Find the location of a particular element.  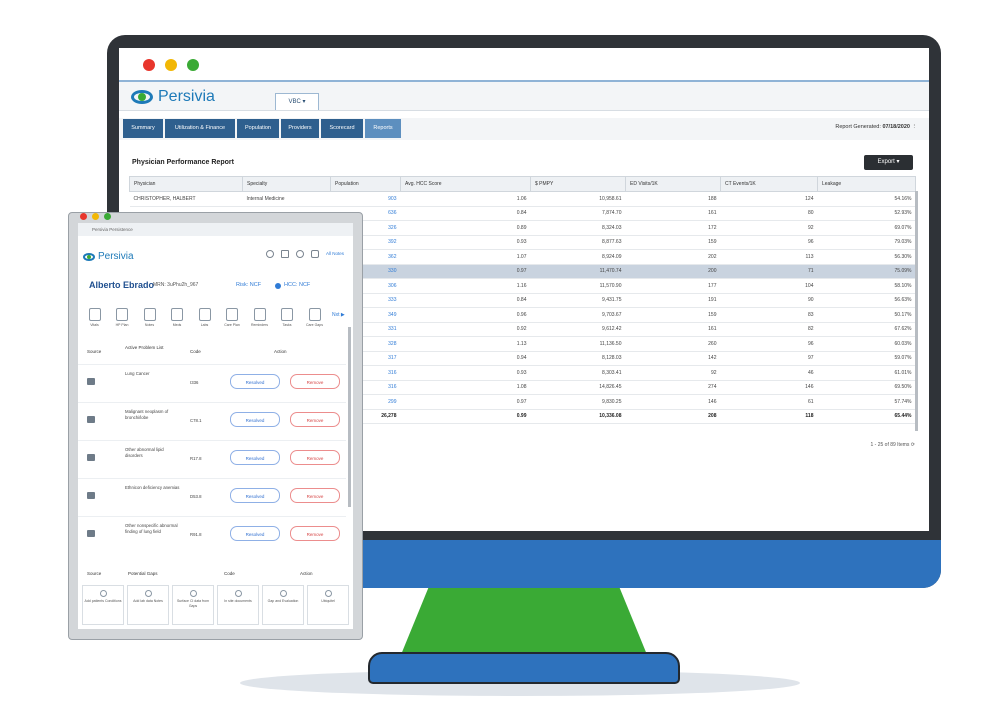

quick-action-notes: Notes is located at coordinates (149, 317).